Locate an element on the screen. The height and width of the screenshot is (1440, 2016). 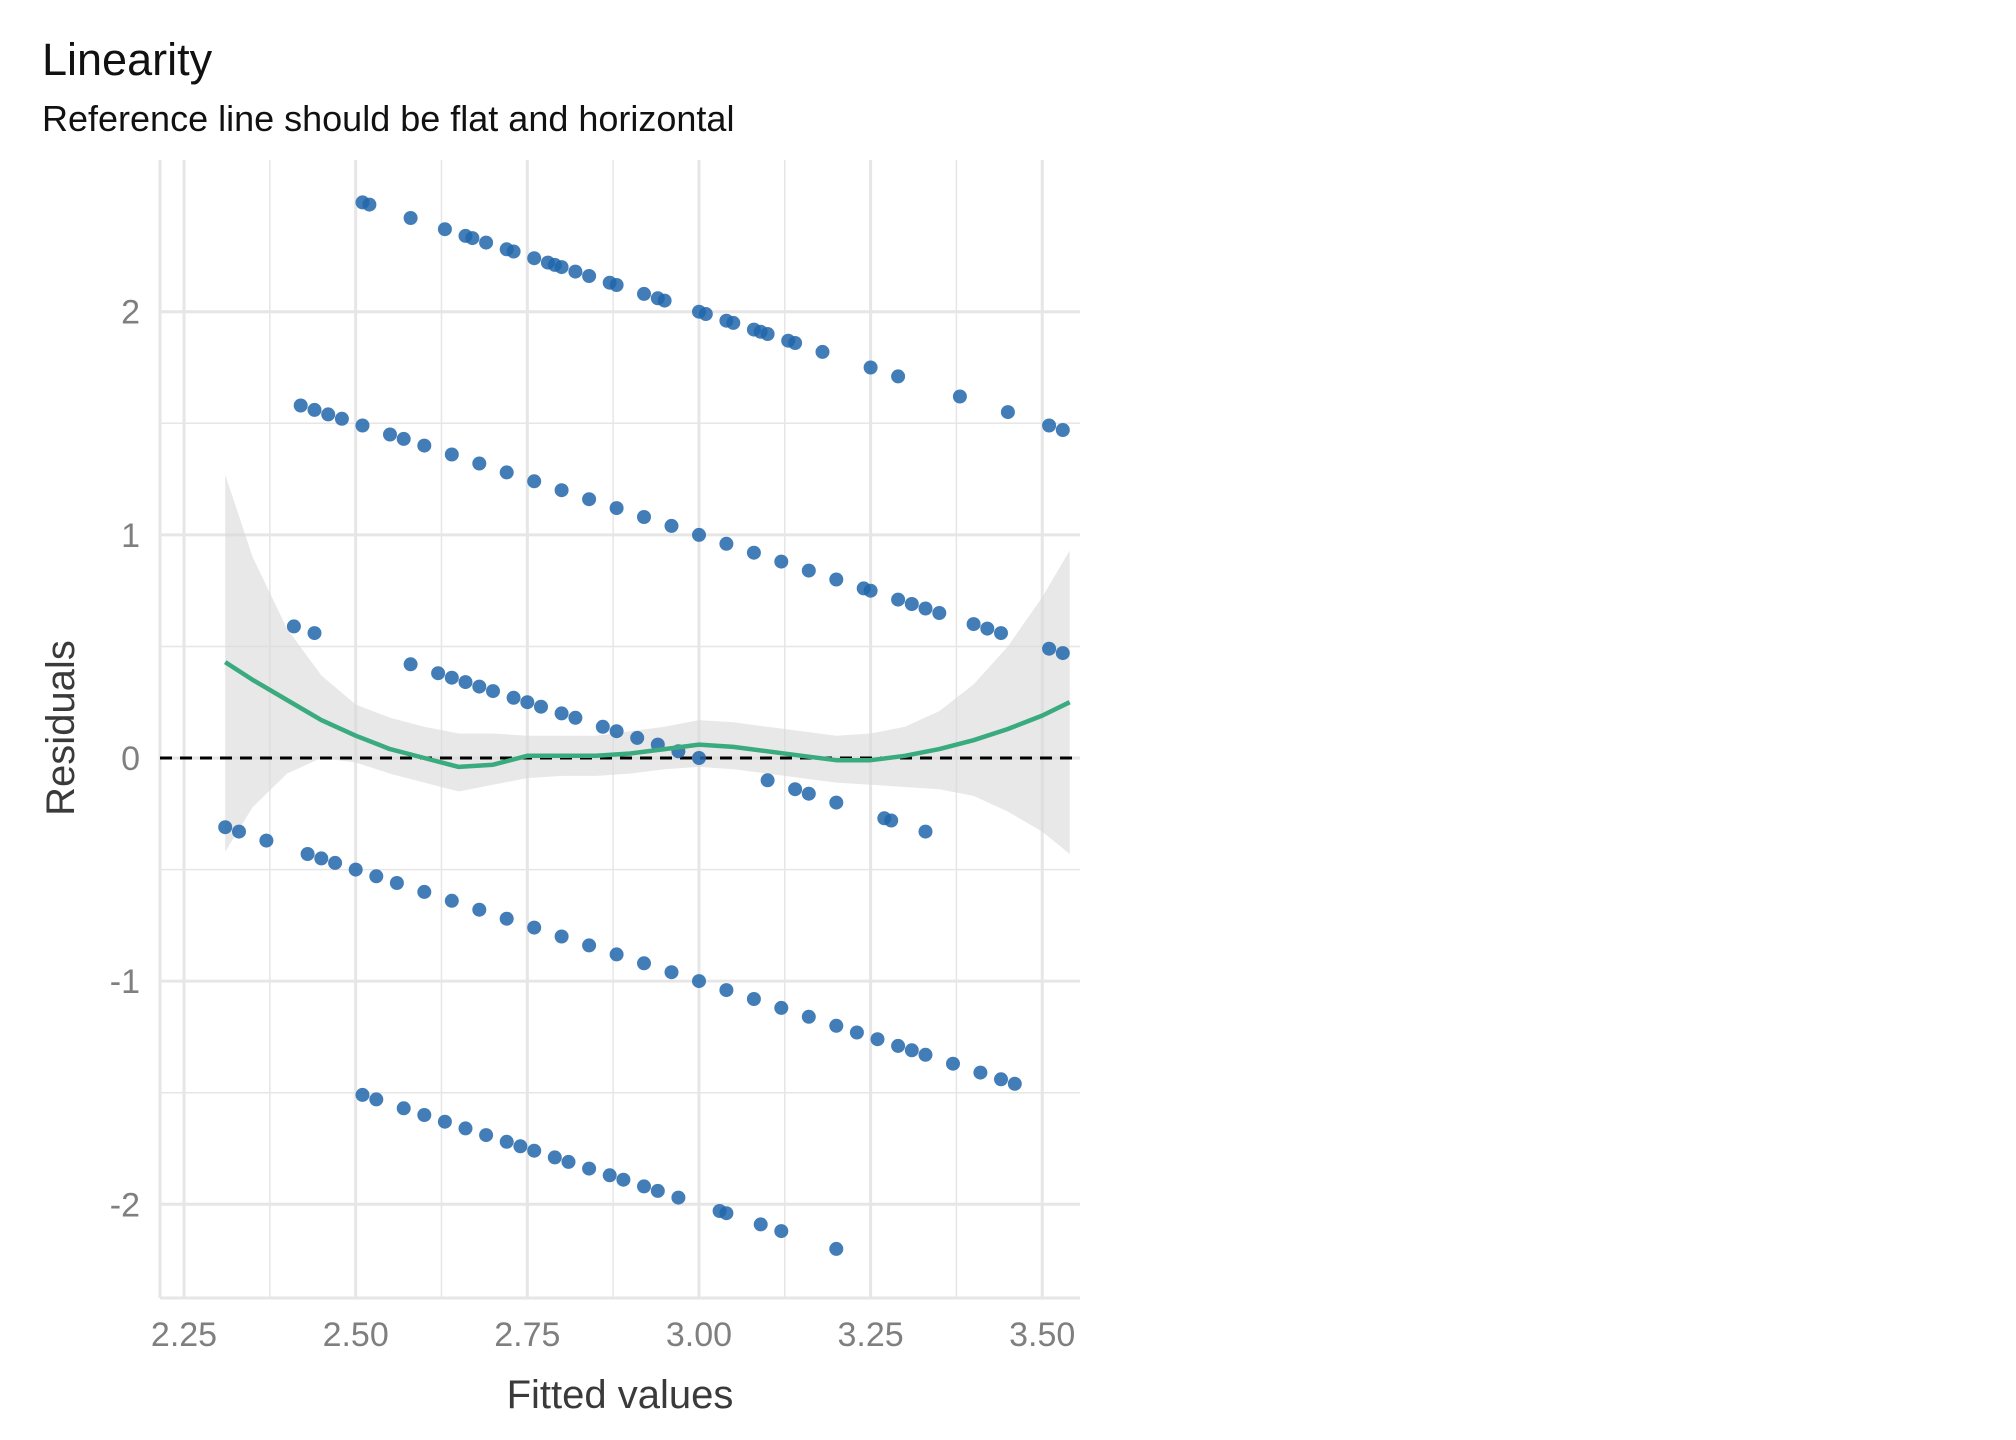
y-tick-label: 1 is located at coordinates (130, 536).